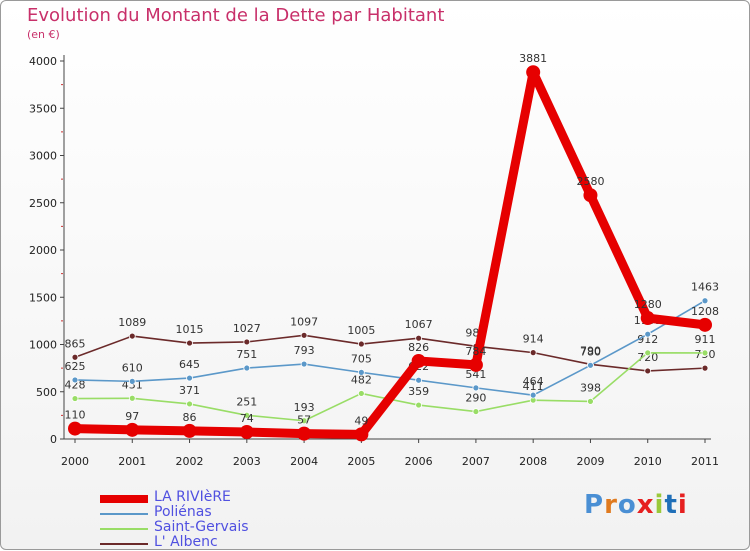 This screenshot has height=551, width=750. I want to click on logo-letter: P, so click(594, 505).